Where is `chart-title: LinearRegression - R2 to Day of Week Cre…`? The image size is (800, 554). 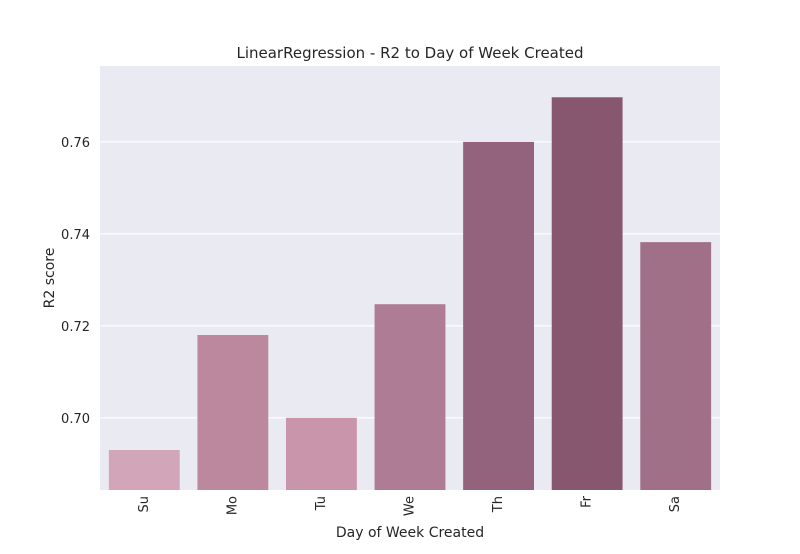 chart-title: LinearRegression - R2 to Day of Week Cre… is located at coordinates (409, 53).